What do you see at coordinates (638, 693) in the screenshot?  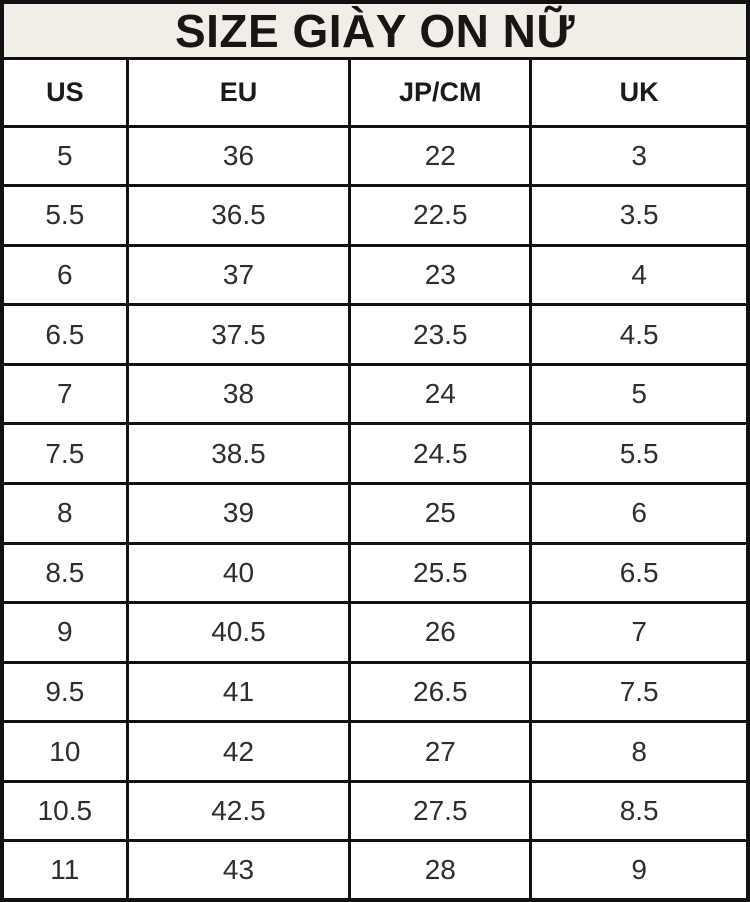 I see `size-cell-uk: 7.5` at bounding box center [638, 693].